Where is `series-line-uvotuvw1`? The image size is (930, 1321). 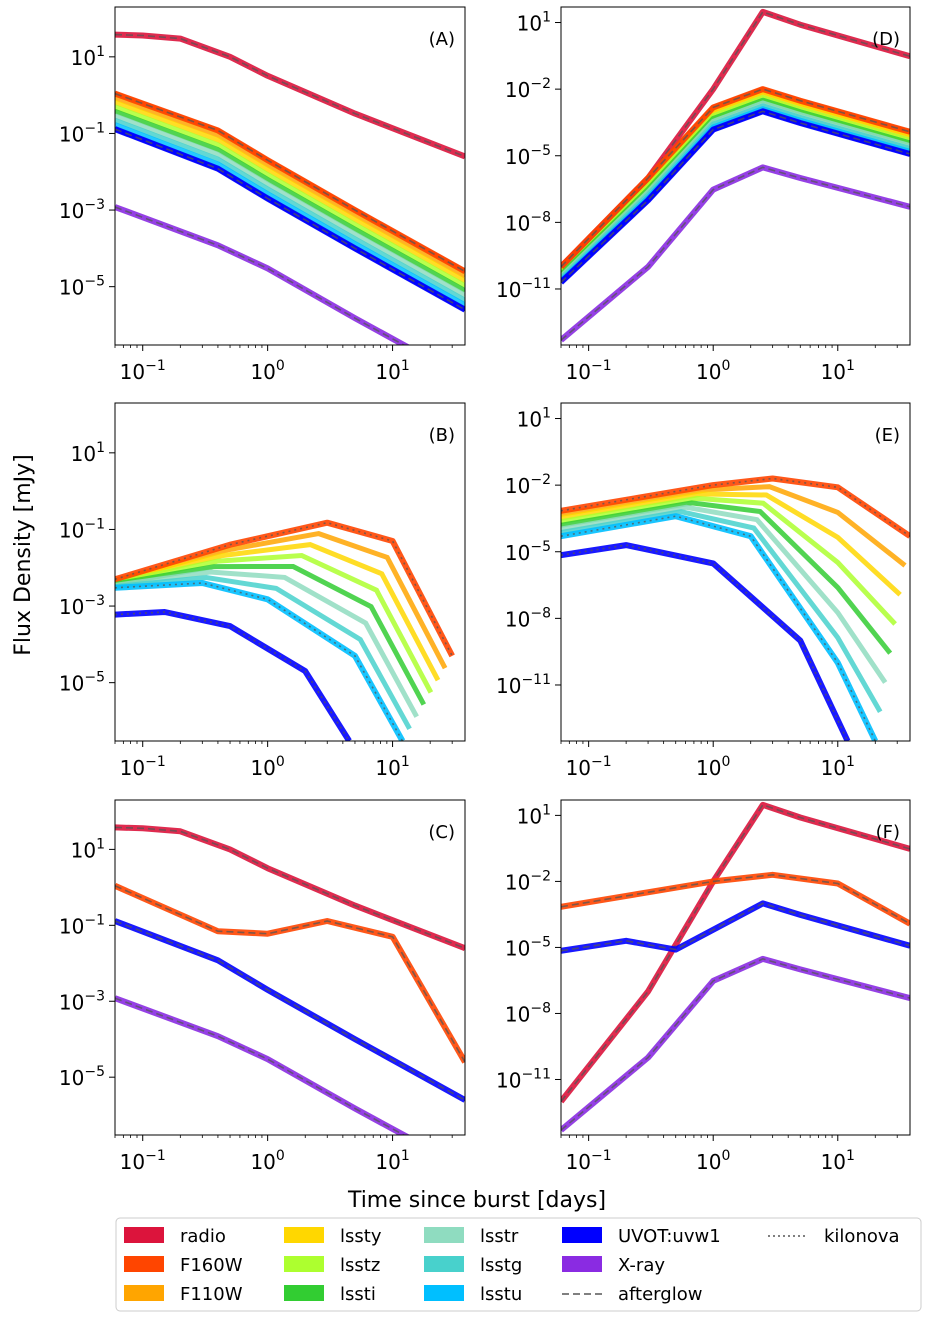
series-line-uvotuvw1 is located at coordinates (233, 675).